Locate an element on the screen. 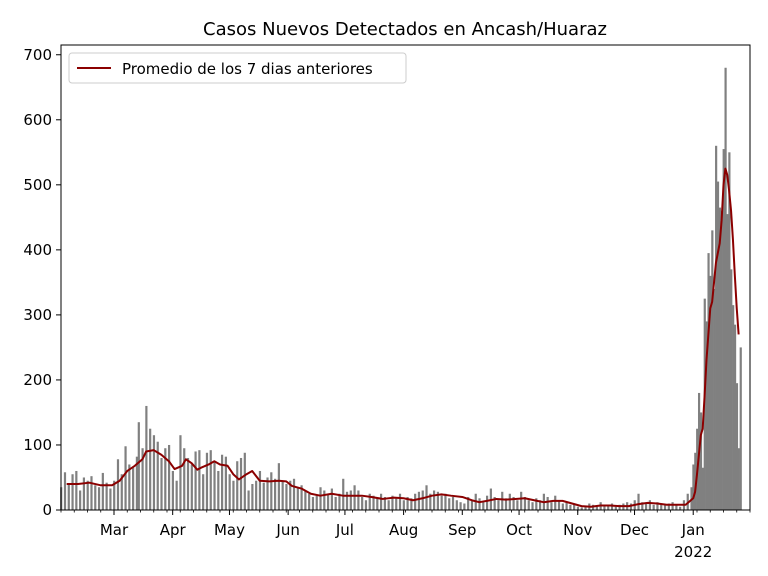  y-tick-label: 600 is located at coordinates (37, 120).